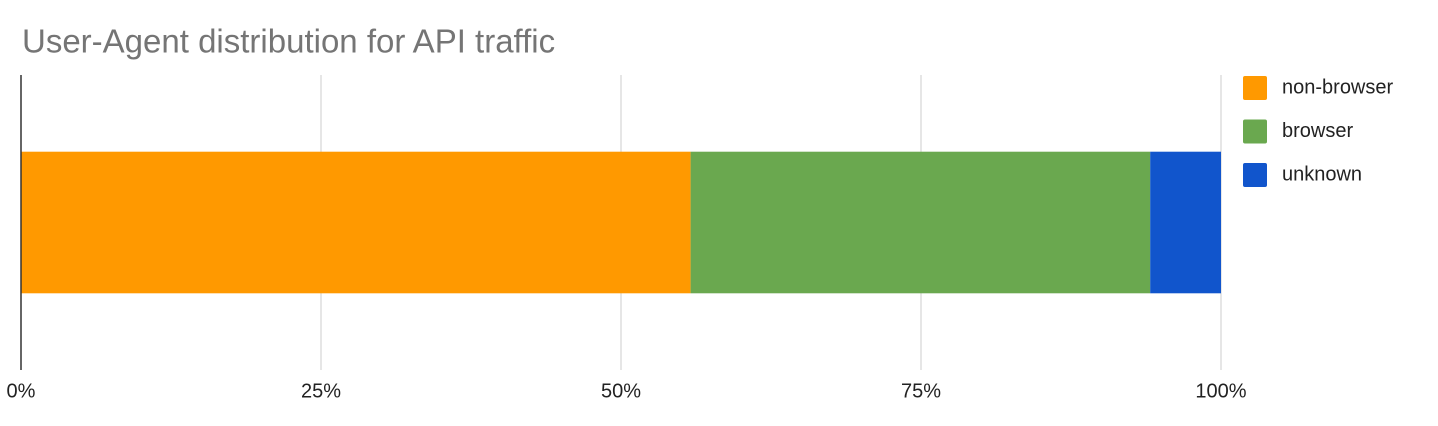 Image resolution: width=1438 pixels, height=426 pixels. Describe the element at coordinates (921, 391) in the screenshot. I see `x-tick-label: 75%` at that location.